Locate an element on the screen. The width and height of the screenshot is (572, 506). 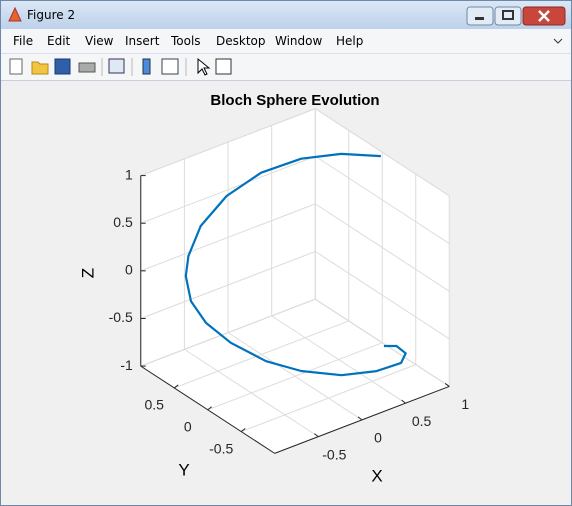
menu-item: View is located at coordinates (99, 41).